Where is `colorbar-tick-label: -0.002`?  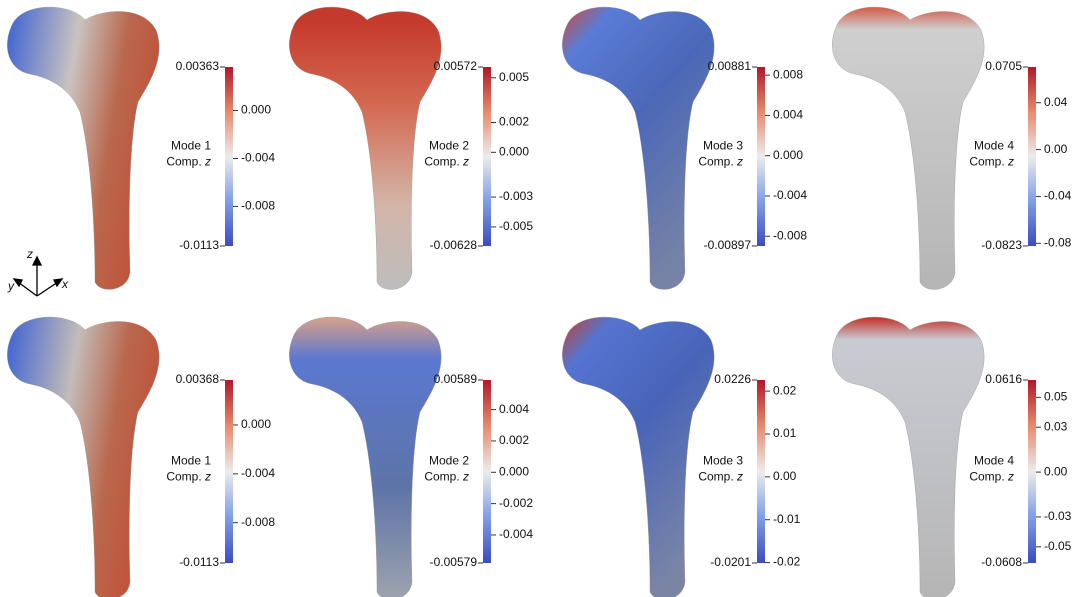
colorbar-tick-label: -0.002 is located at coordinates (516, 503).